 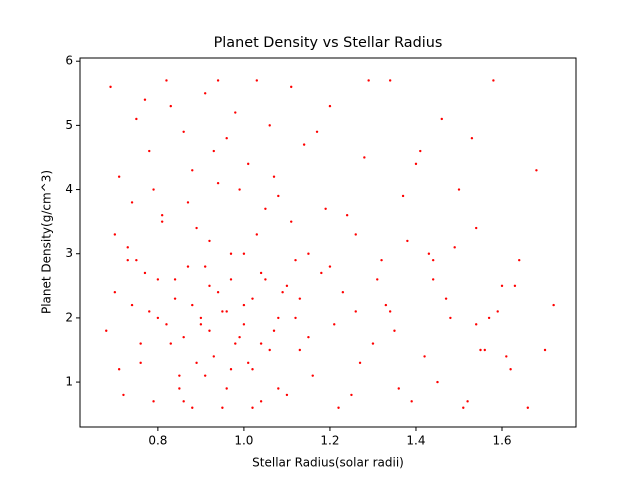 I want to click on y-tick-label: 6, so click(x=69, y=61).